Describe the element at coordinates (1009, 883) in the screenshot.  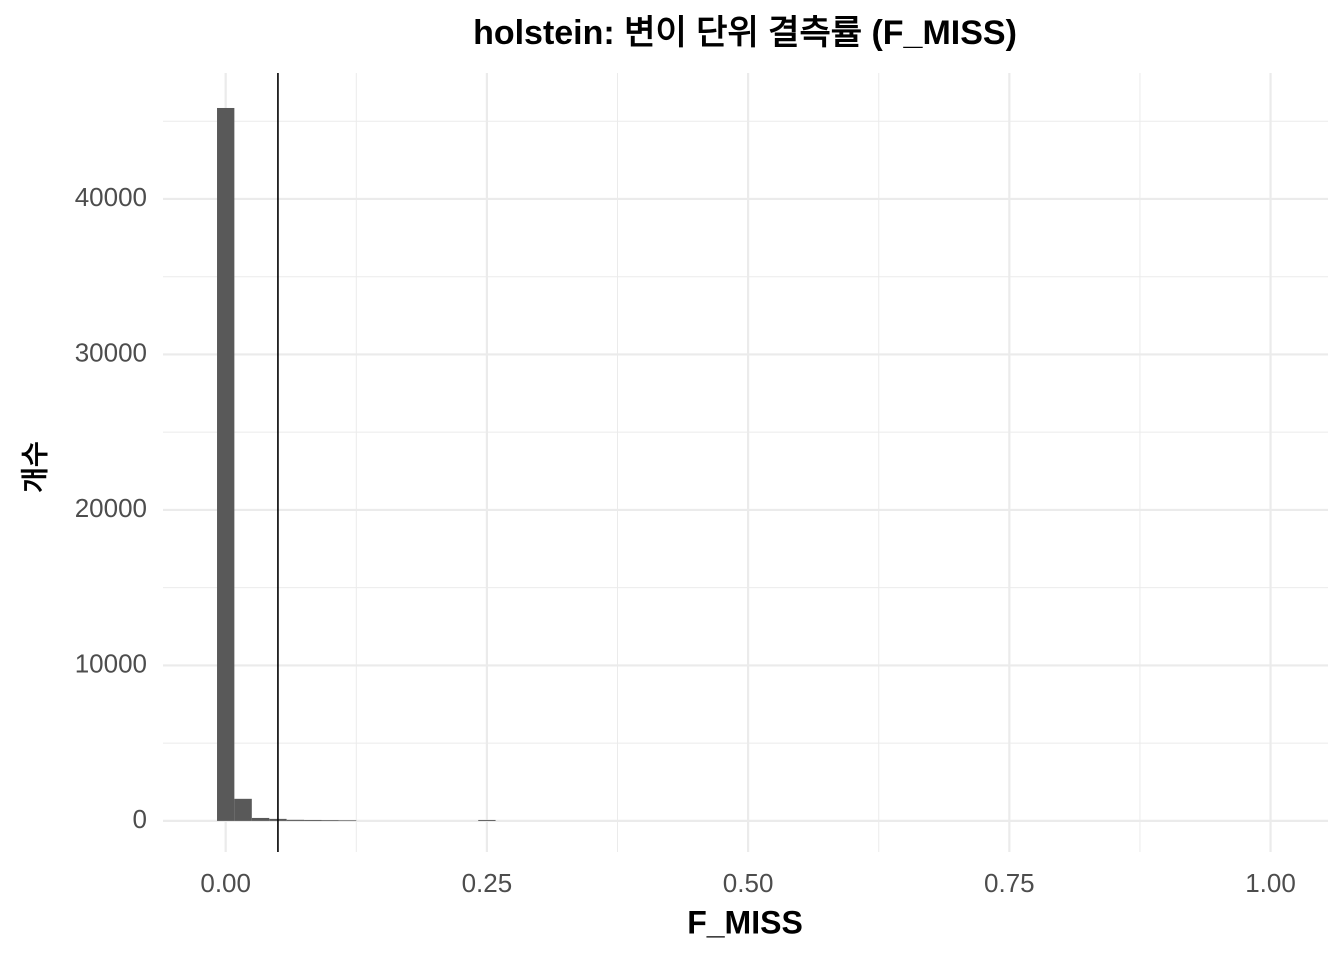
I see `x-tick-label: 0.75` at that location.